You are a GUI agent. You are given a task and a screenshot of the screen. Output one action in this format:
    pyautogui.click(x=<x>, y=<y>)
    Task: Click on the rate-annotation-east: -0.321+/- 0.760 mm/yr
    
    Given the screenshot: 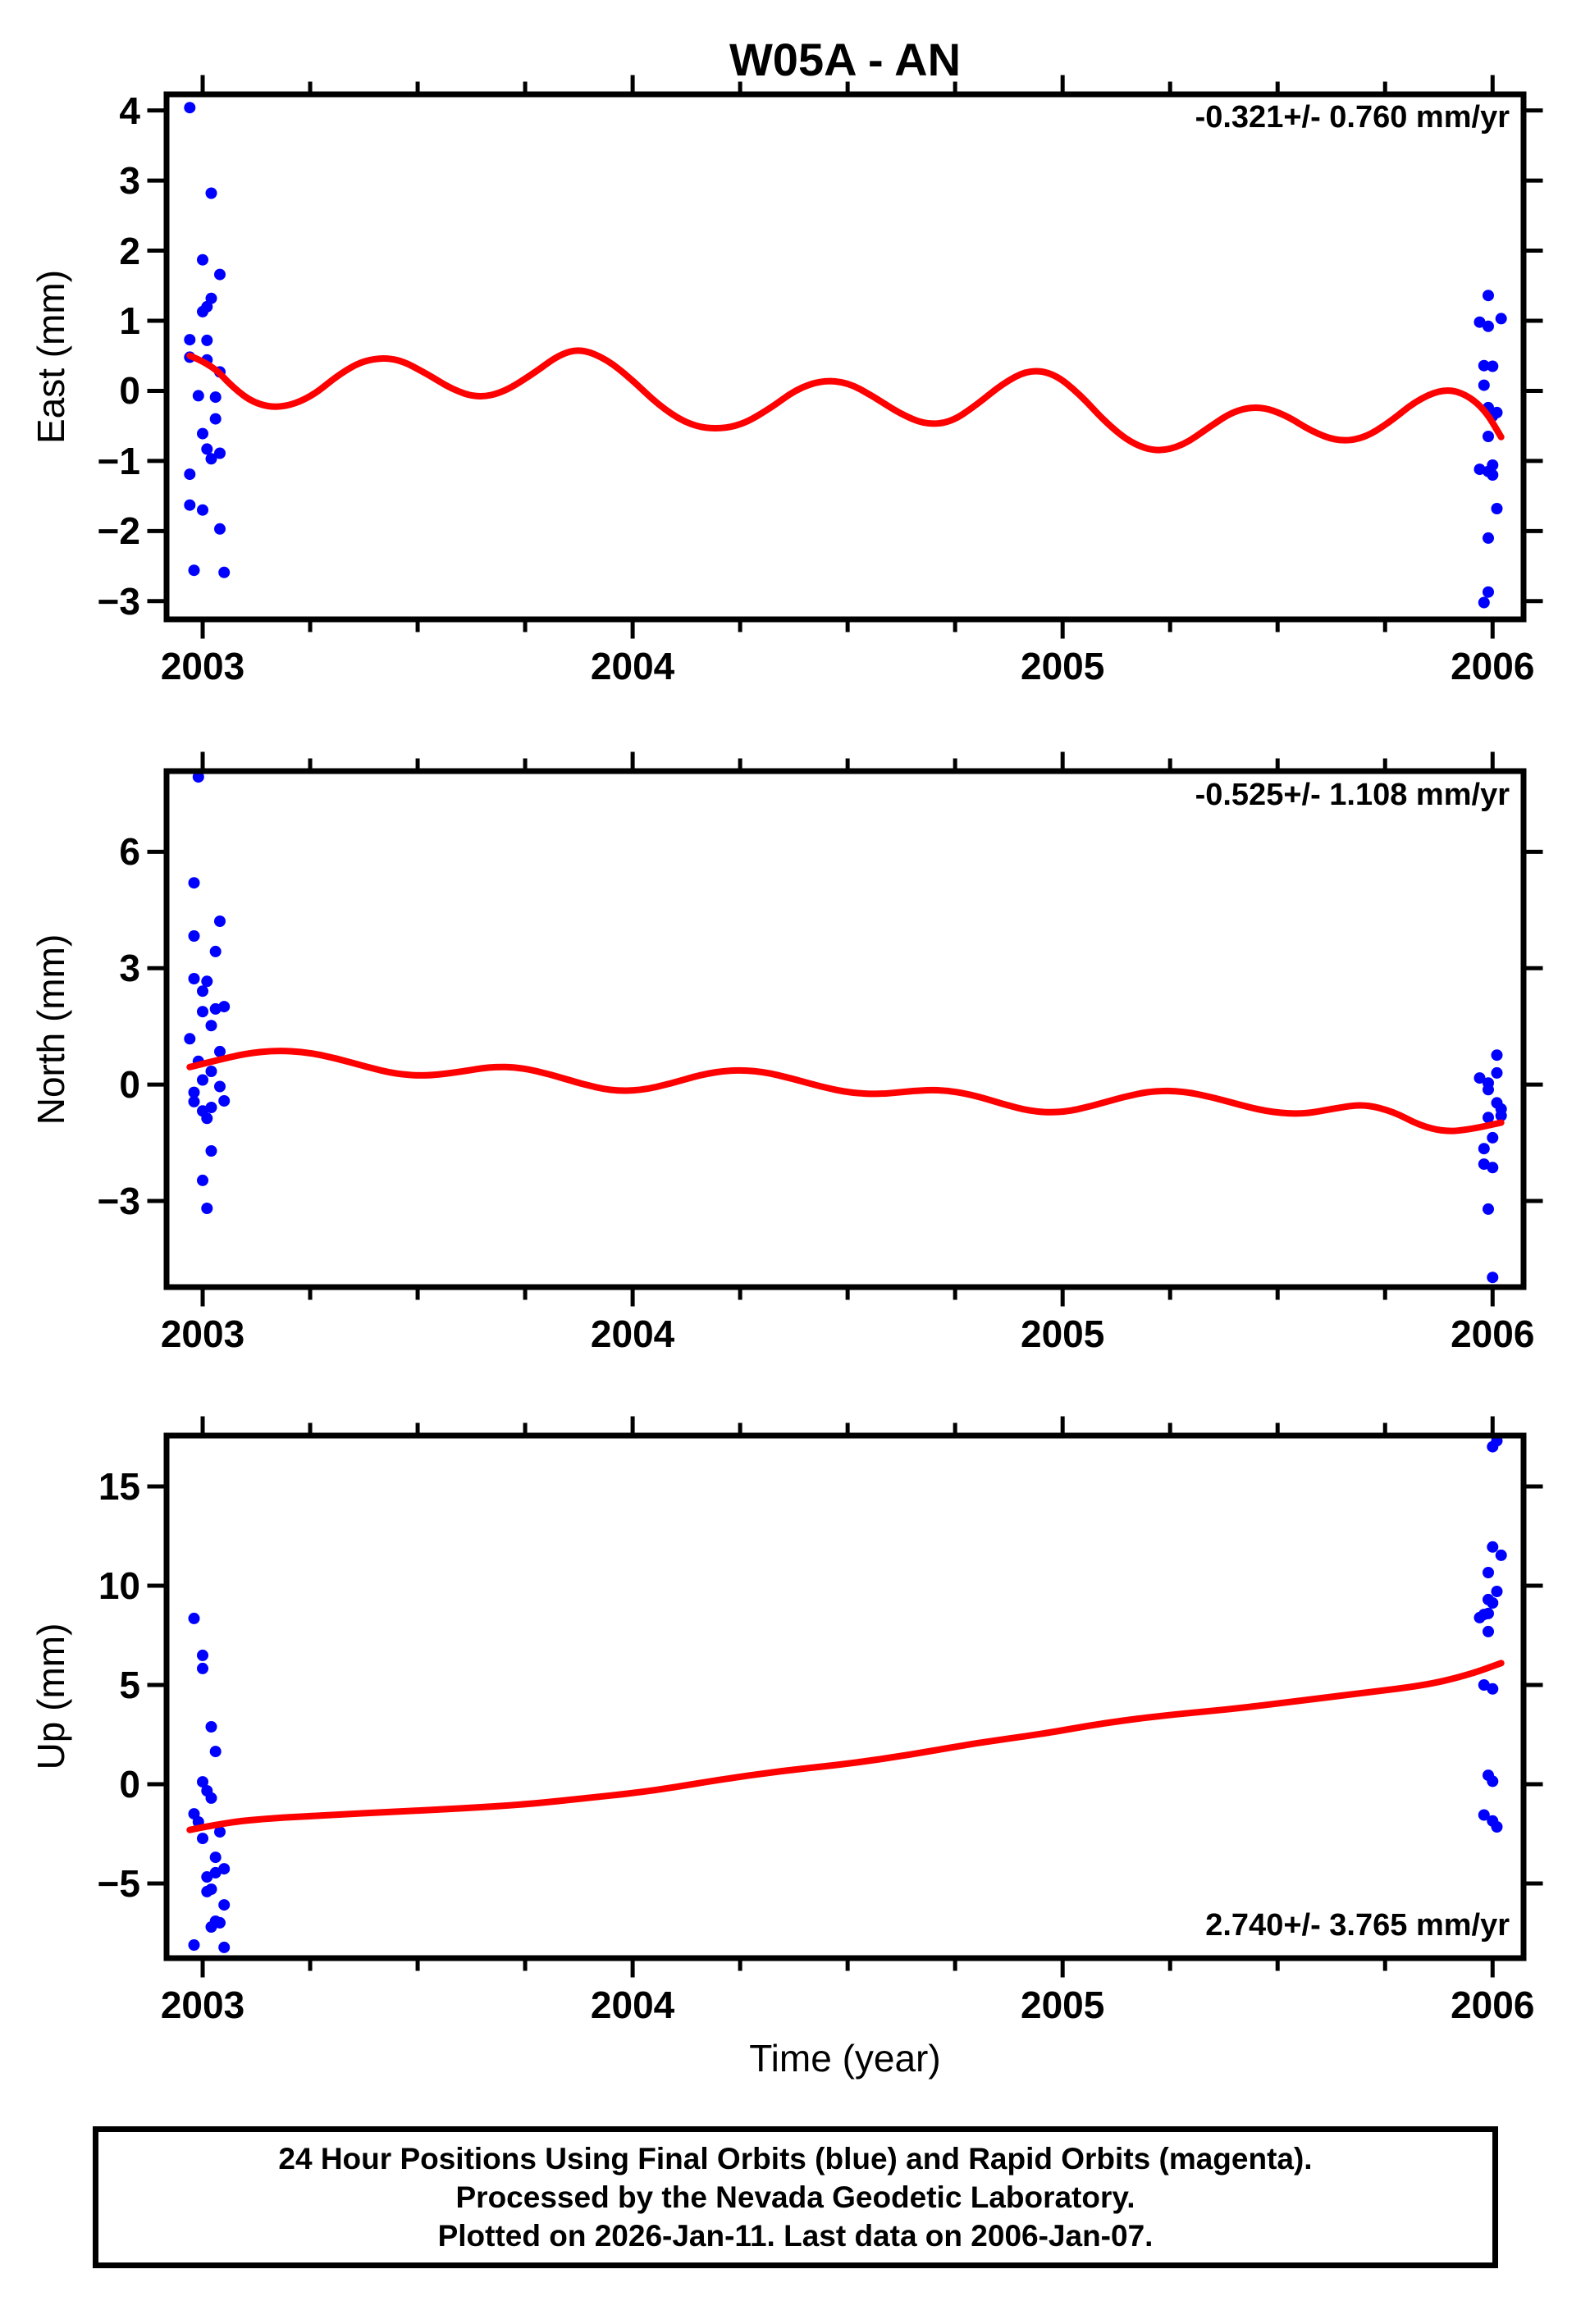 What is the action you would take?
    pyautogui.click(x=1352, y=117)
    